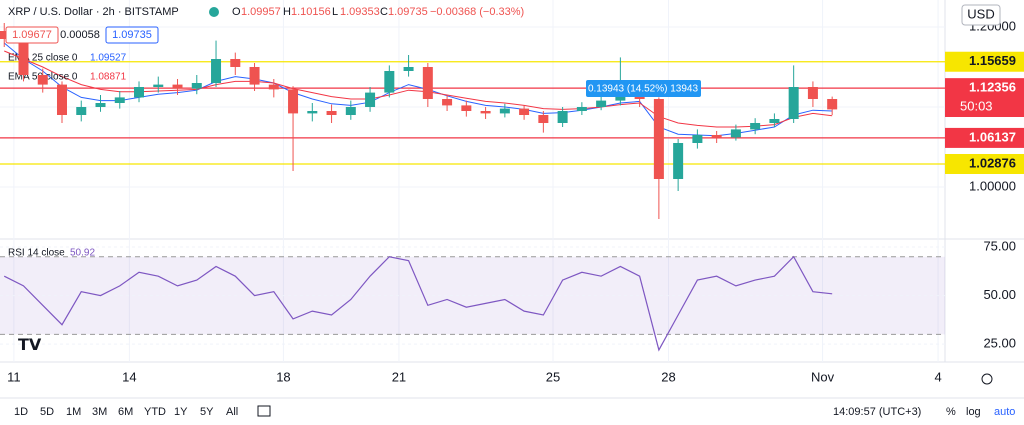 The image size is (1024, 425). I want to click on x-tick-label: 4, so click(937, 376).